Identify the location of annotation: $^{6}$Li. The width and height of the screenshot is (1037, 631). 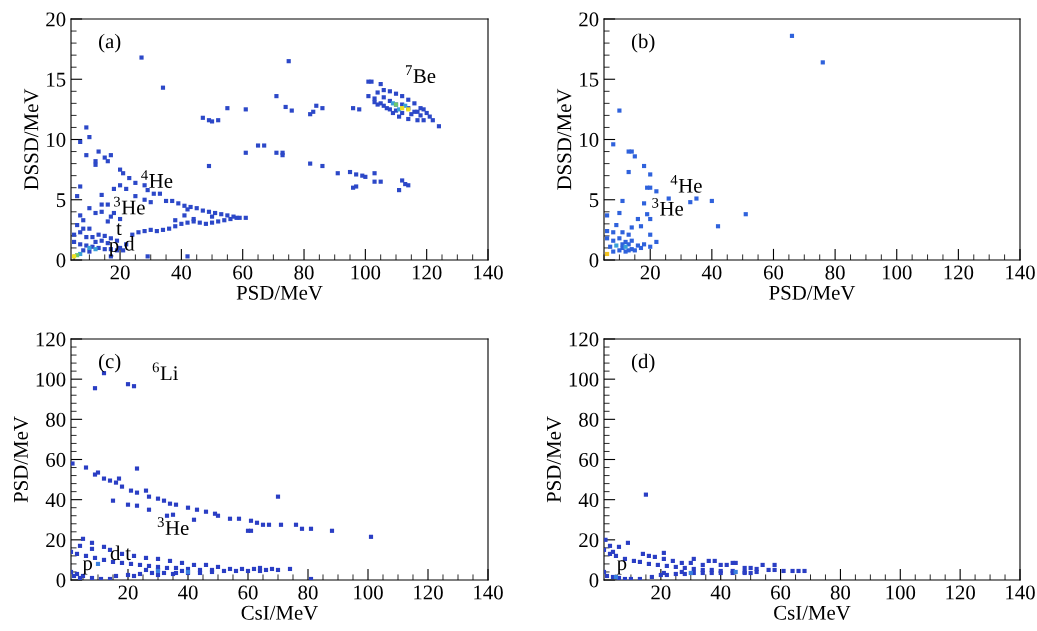
(165, 371).